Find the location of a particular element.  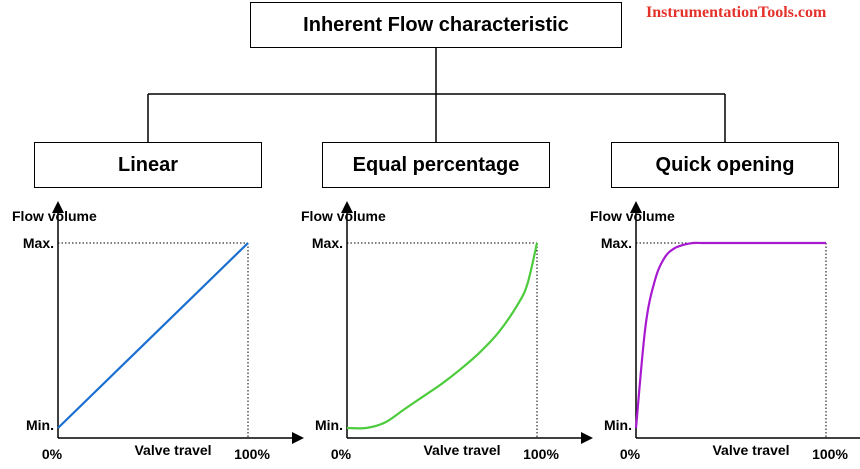

brand-watermark: InstrumentationTools.com is located at coordinates (736, 12).